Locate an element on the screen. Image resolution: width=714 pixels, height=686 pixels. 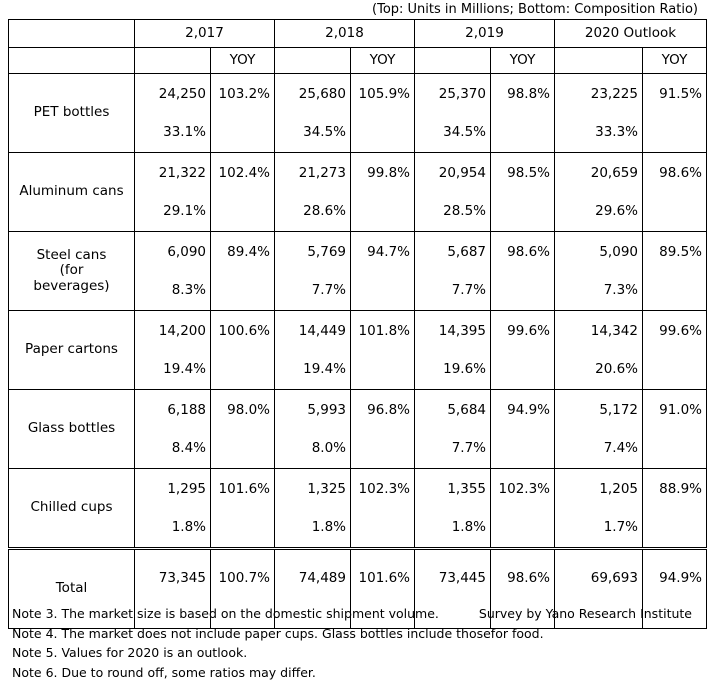
shipment-value: 1,325 is located at coordinates (326, 489).